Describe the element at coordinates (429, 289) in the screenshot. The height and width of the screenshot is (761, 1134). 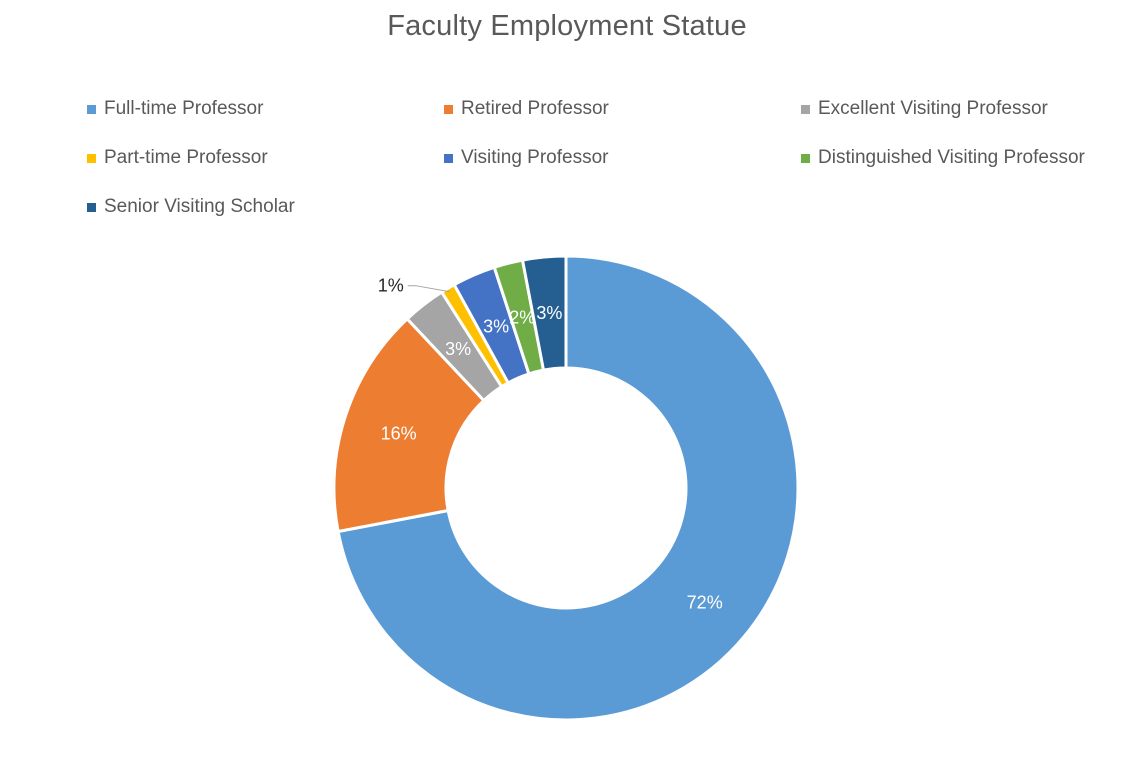
I see `leader-line` at that location.